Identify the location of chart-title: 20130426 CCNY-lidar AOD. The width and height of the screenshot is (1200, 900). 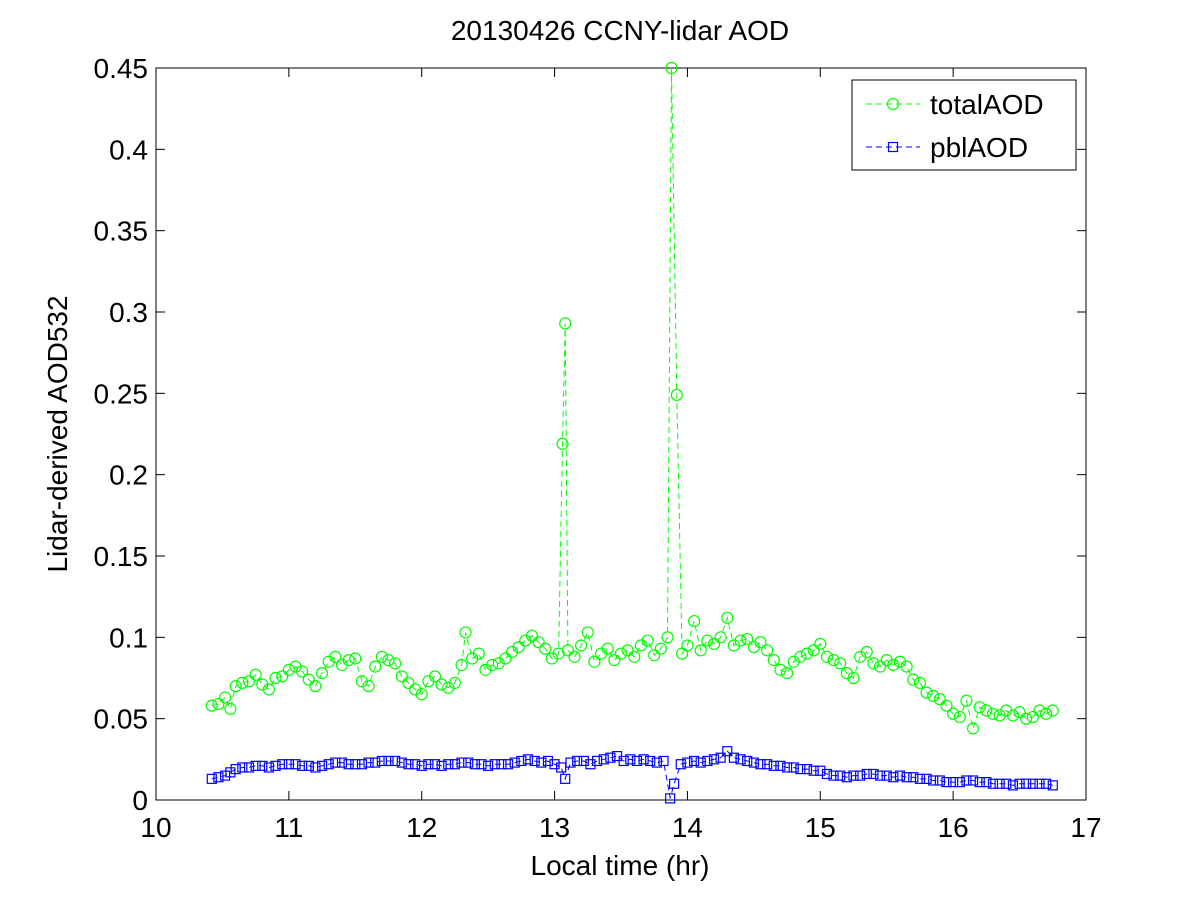
(620, 30).